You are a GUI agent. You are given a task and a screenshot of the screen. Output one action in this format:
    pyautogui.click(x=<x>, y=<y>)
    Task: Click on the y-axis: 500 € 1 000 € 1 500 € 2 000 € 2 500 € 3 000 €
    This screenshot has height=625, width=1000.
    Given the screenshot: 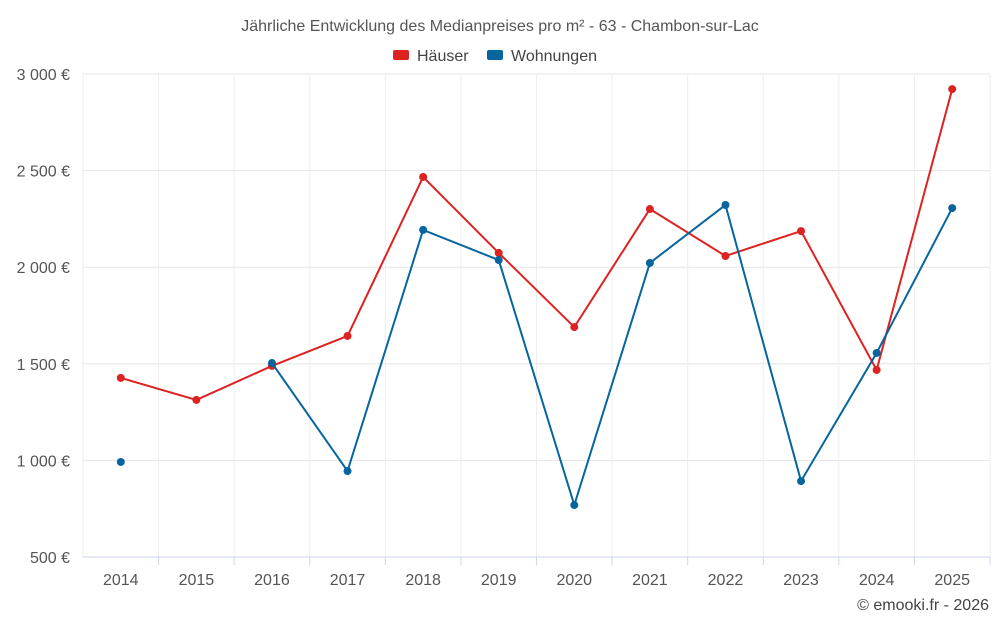 What is the action you would take?
    pyautogui.click(x=43, y=317)
    